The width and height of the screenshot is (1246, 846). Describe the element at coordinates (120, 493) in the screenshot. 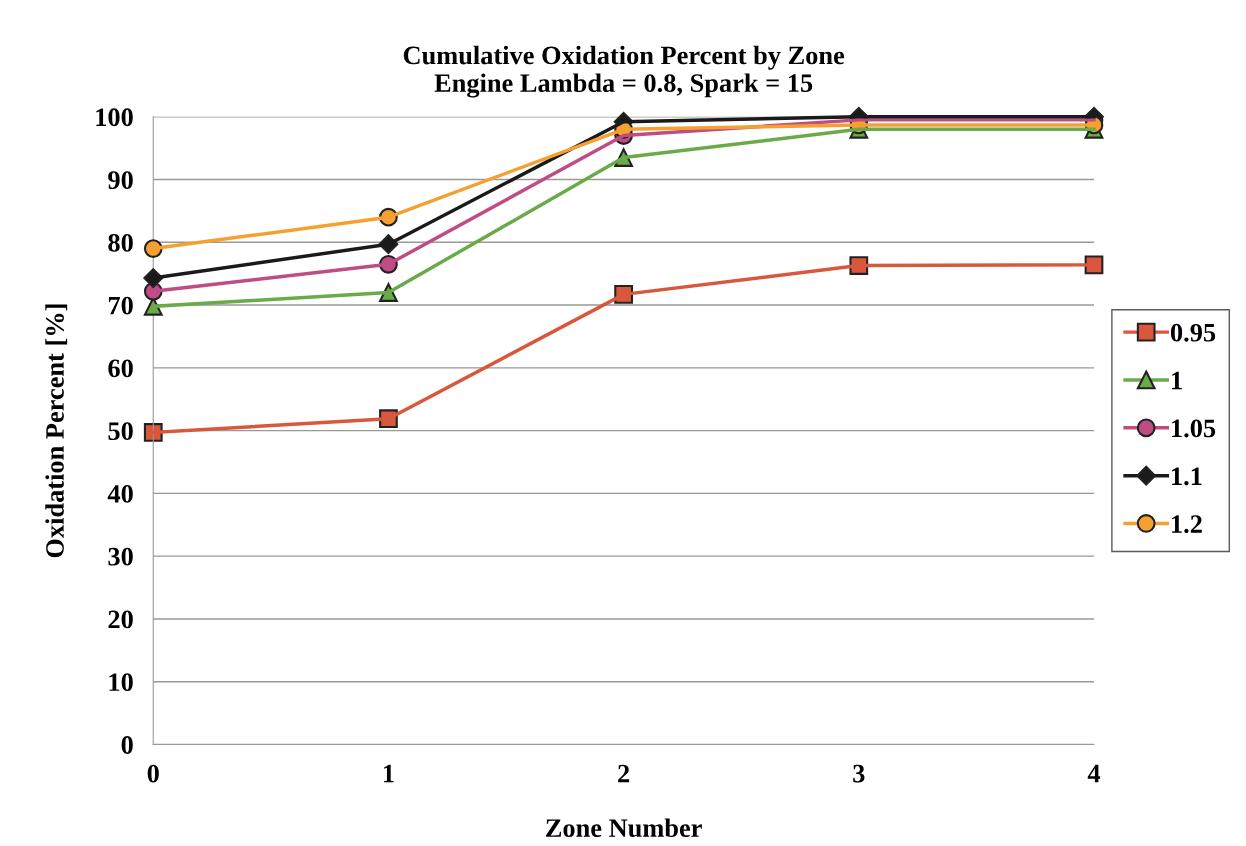

I see `y-tick-label: 40` at that location.